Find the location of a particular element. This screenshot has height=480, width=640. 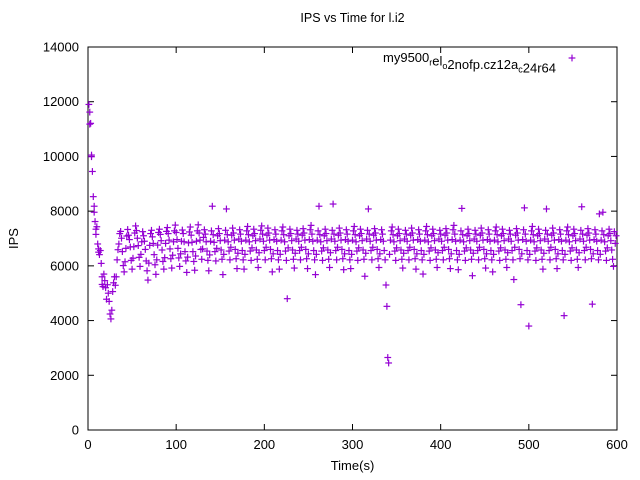

y-tick-label: 0 is located at coordinates (75, 430).